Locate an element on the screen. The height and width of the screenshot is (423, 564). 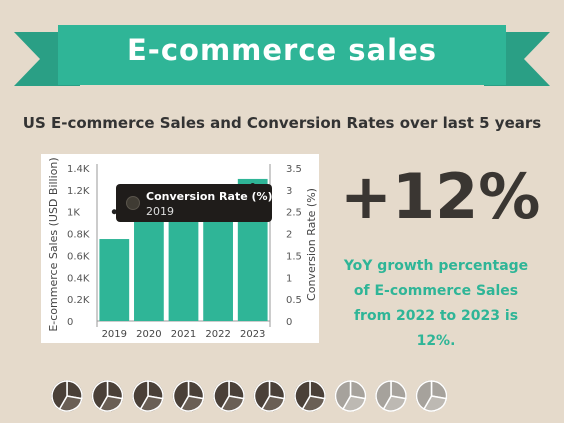
y-tick-label: 0 is located at coordinates (70, 322).